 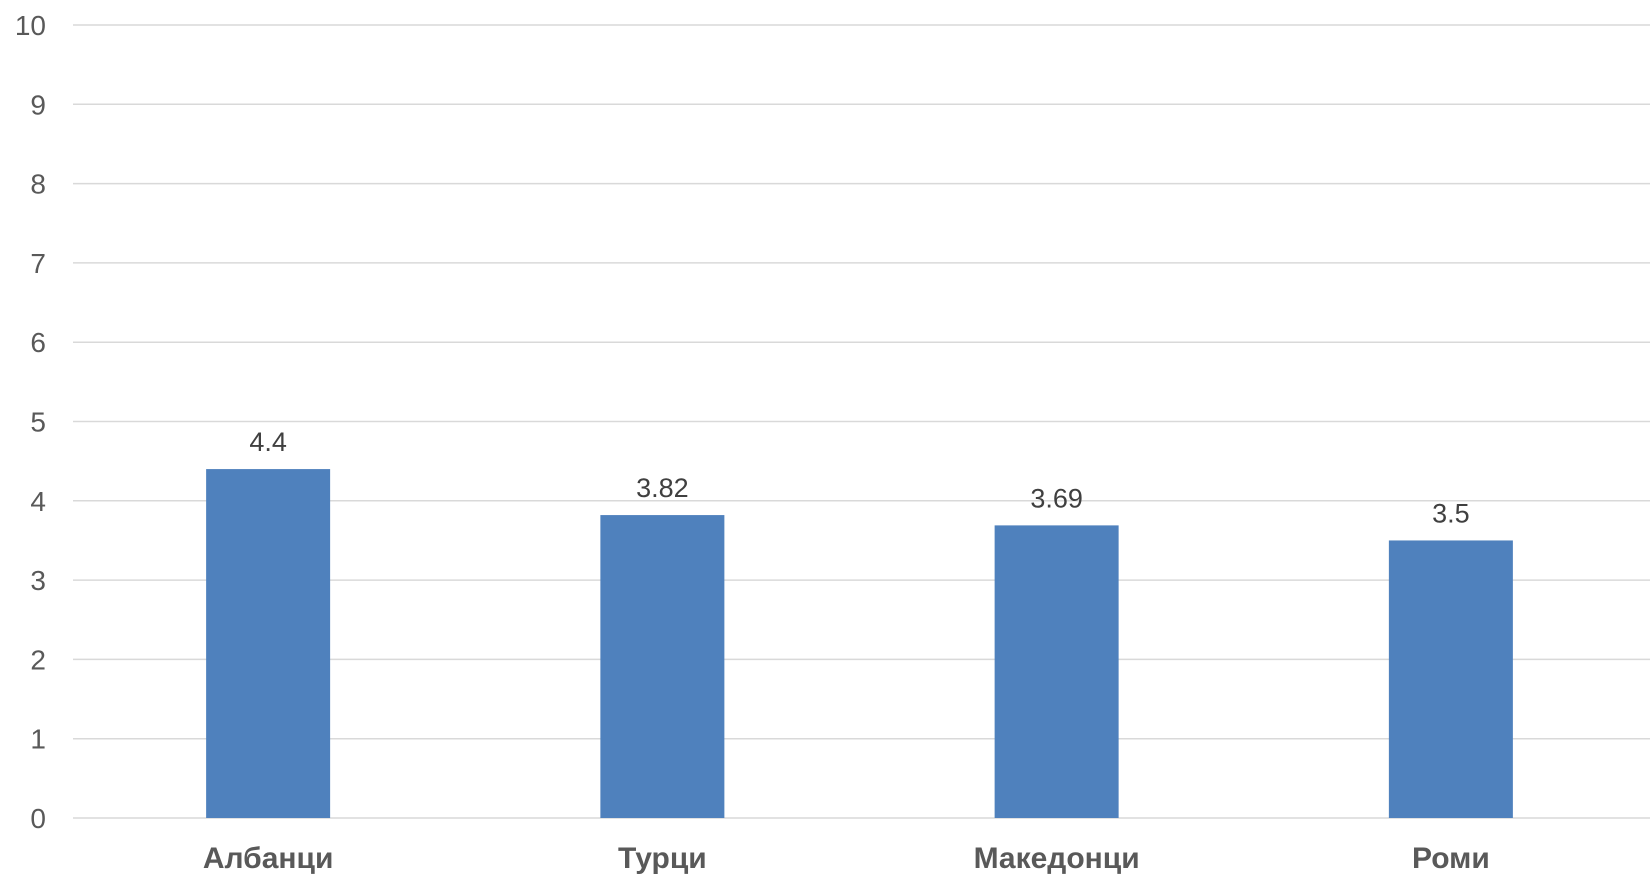 What do you see at coordinates (38, 580) in the screenshot?
I see `y-tick-label: 3` at bounding box center [38, 580].